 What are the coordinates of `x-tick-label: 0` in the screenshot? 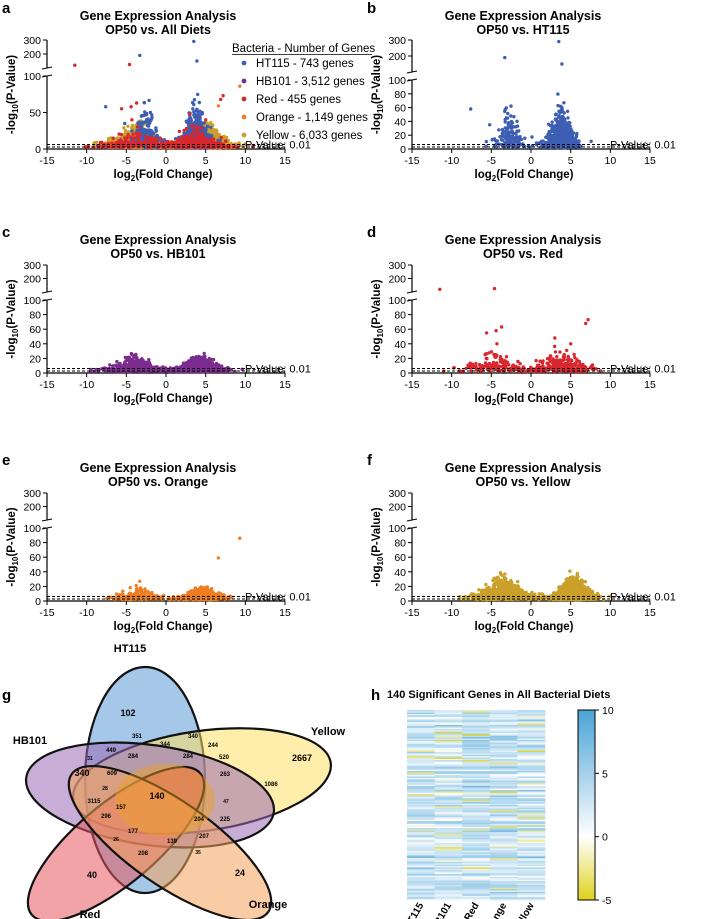 It's located at (166, 161).